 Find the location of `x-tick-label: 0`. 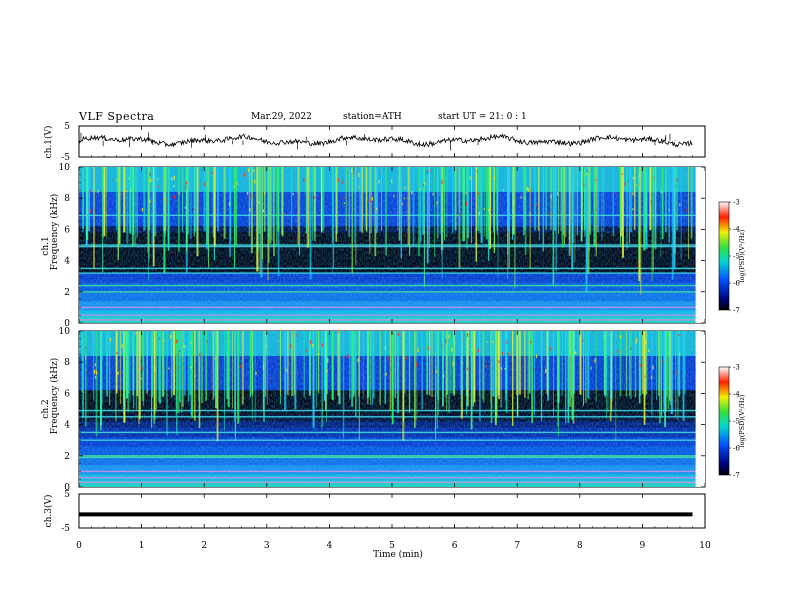

x-tick-label: 0 is located at coordinates (79, 546).